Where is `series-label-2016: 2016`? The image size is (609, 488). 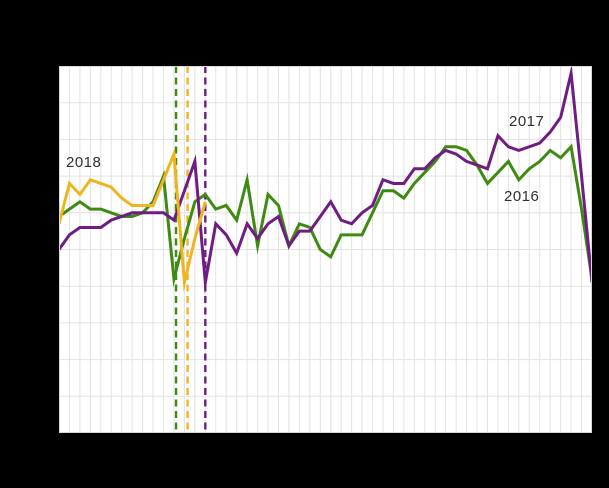 series-label-2016: 2016 is located at coordinates (522, 196).